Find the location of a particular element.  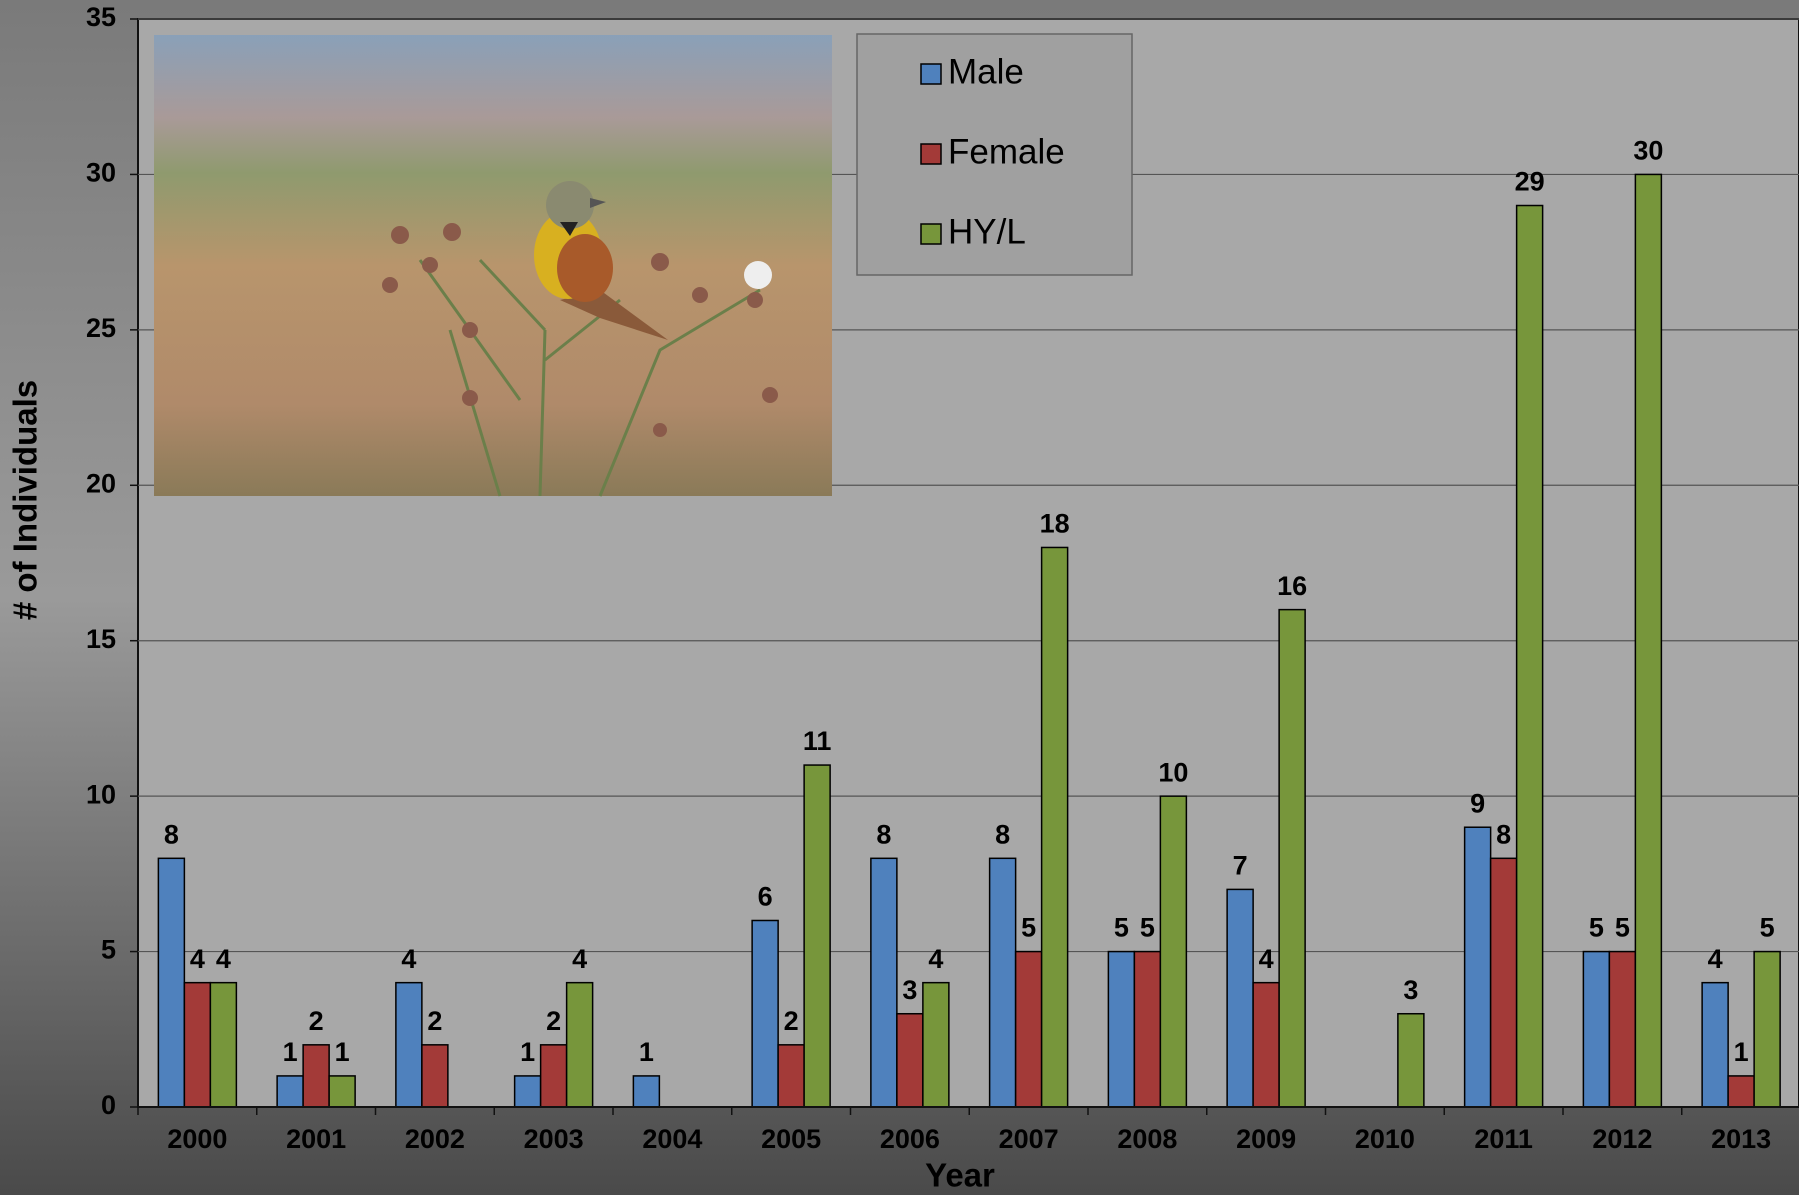

value-label: 30 is located at coordinates (1648, 151).